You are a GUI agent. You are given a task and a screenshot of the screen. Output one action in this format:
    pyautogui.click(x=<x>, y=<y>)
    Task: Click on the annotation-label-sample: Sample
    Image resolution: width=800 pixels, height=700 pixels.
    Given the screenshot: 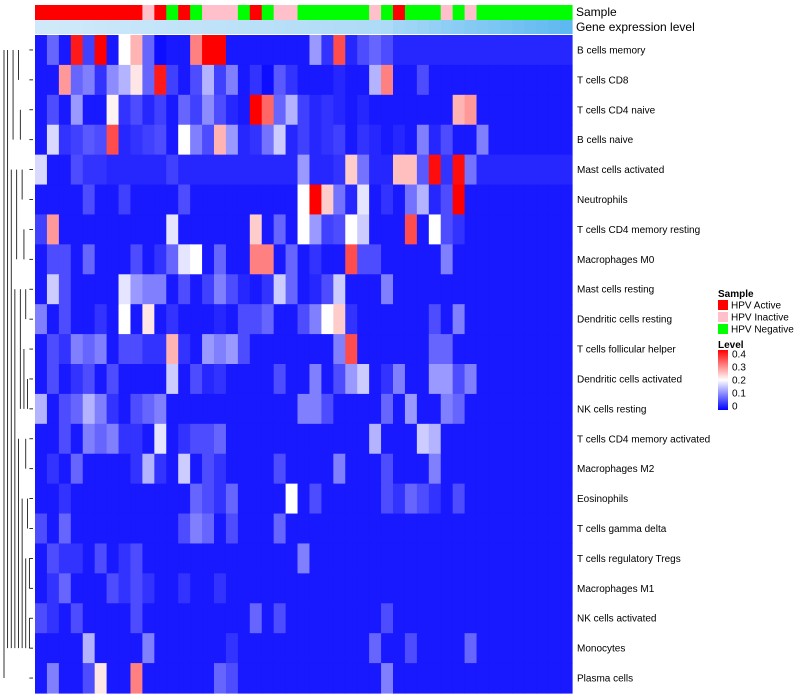 What is the action you would take?
    pyautogui.click(x=596, y=12)
    